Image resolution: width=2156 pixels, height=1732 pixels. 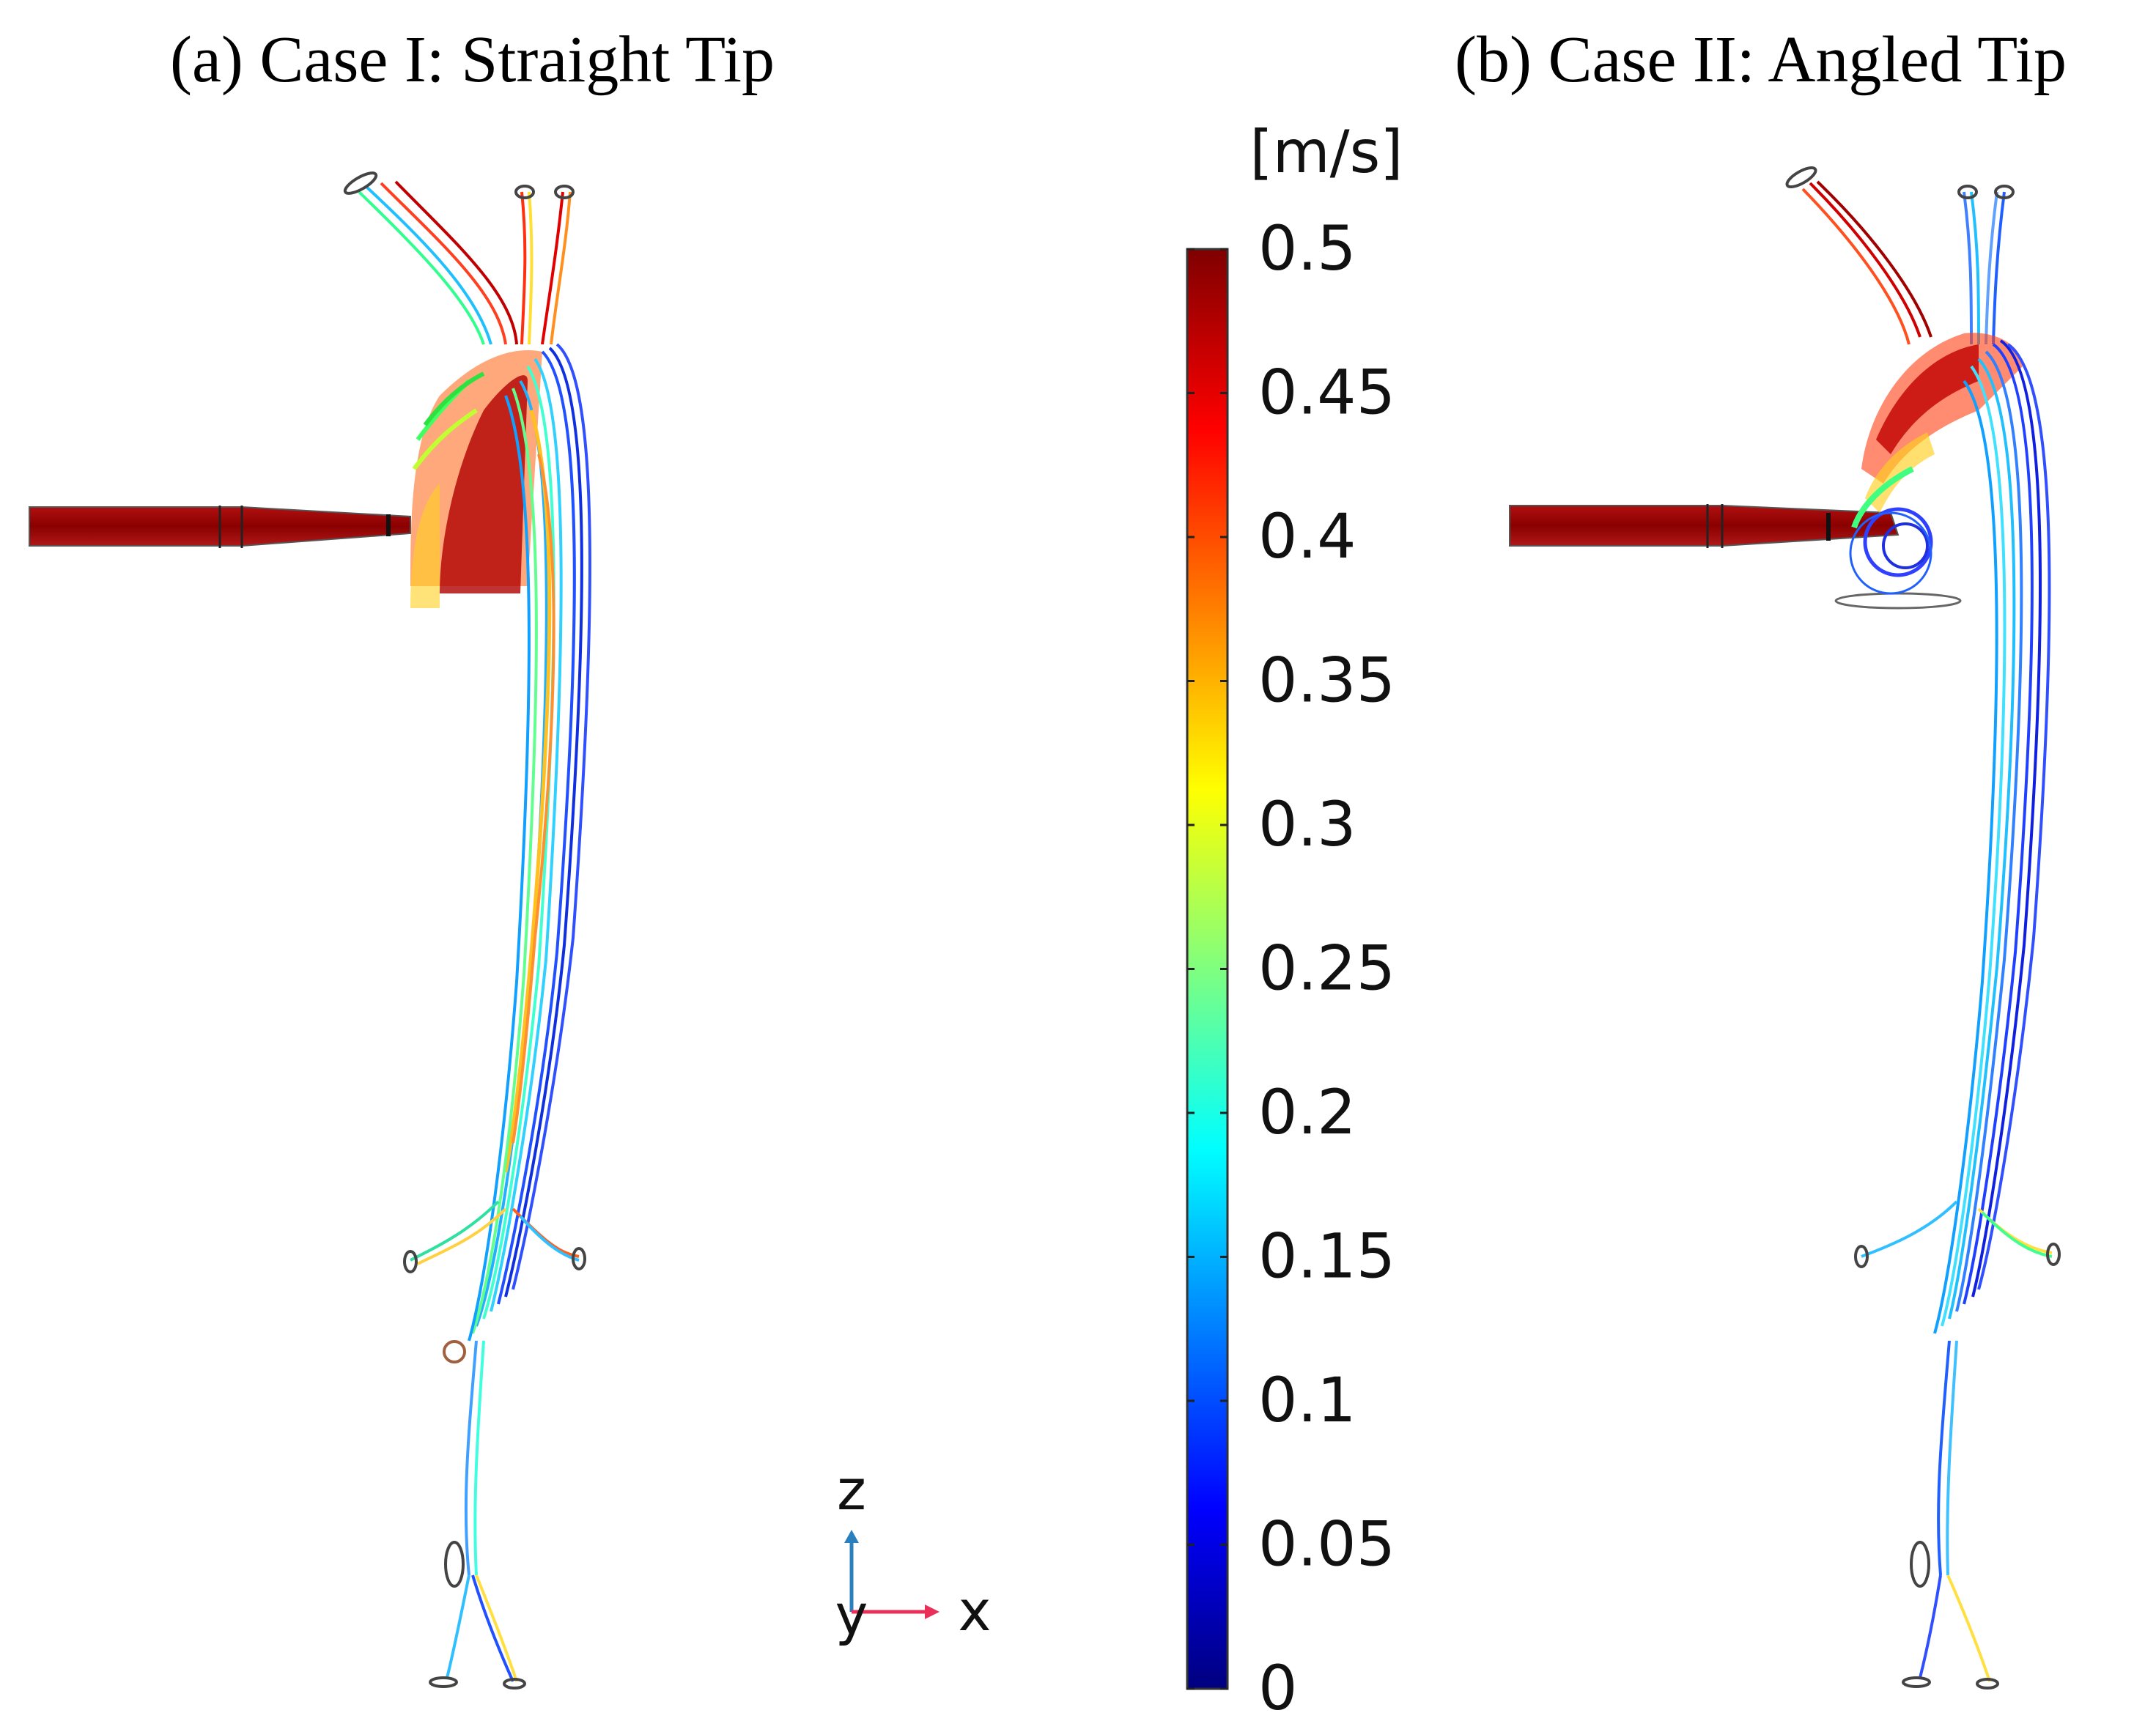 I want to click on colorbar-unit: [m/s], so click(x=1326, y=152).